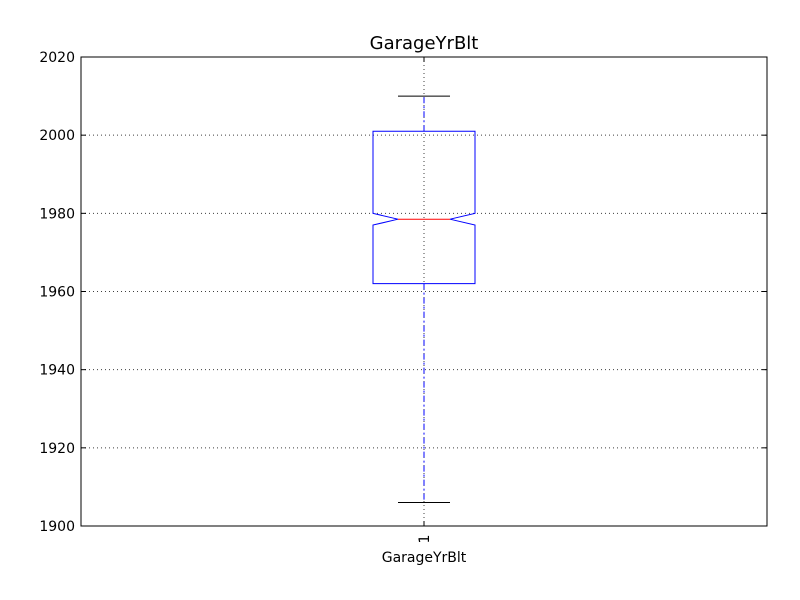  I want to click on y-tick-label: 1980, so click(57, 214).